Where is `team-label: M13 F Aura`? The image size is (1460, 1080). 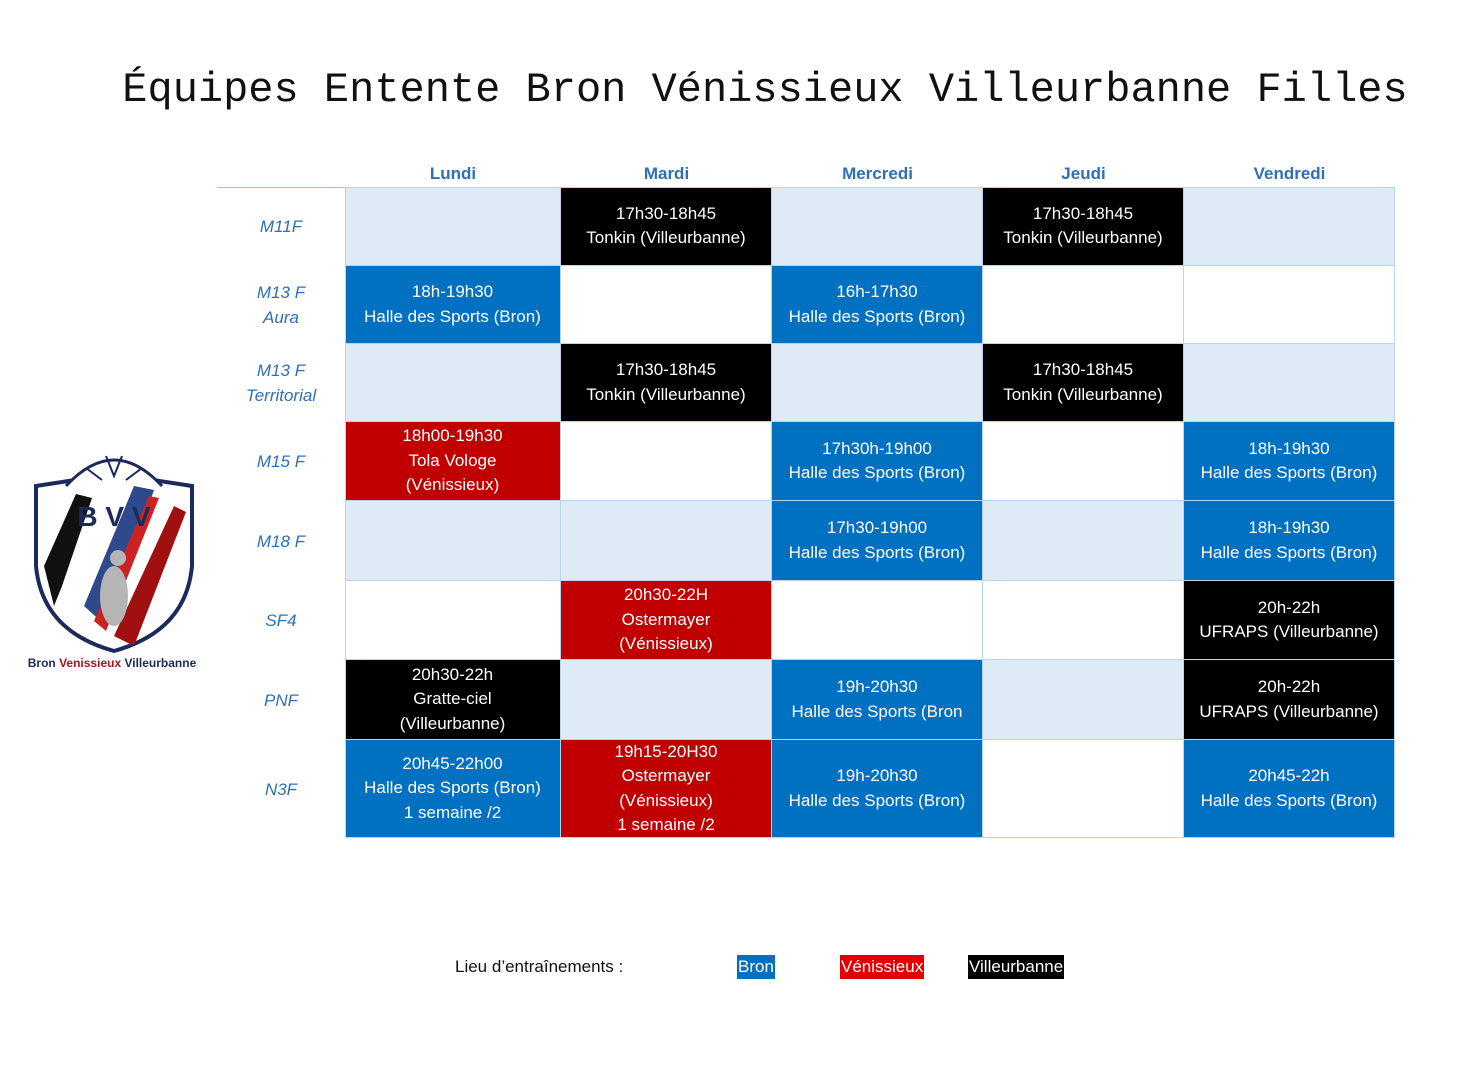 team-label: M13 F Aura is located at coordinates (281, 305).